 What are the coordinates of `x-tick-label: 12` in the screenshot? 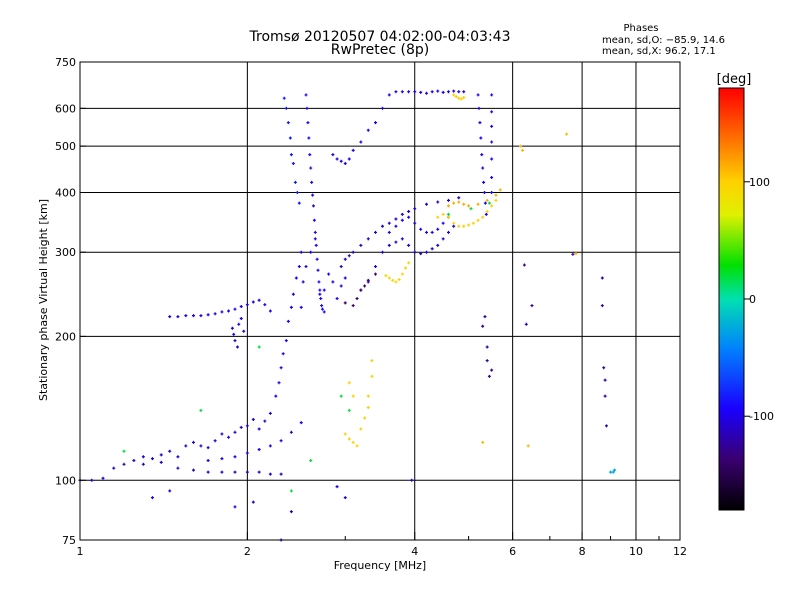 It's located at (680, 551).